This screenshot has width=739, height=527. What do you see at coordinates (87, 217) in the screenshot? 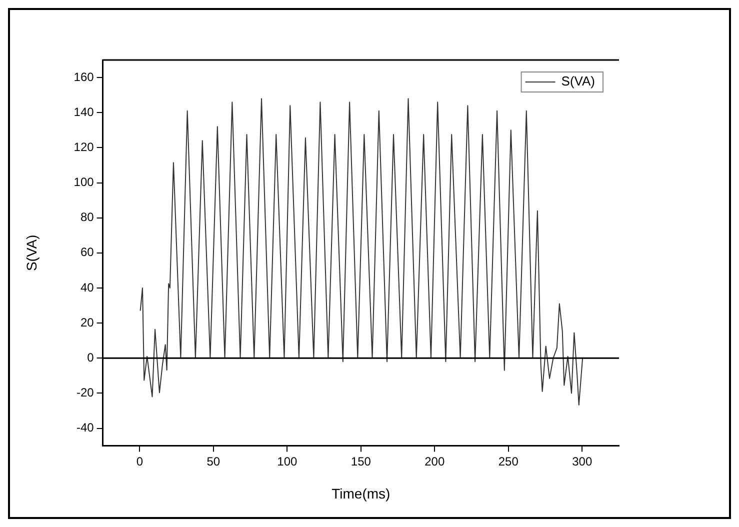
I see `y-tick-label: 80` at bounding box center [87, 217].